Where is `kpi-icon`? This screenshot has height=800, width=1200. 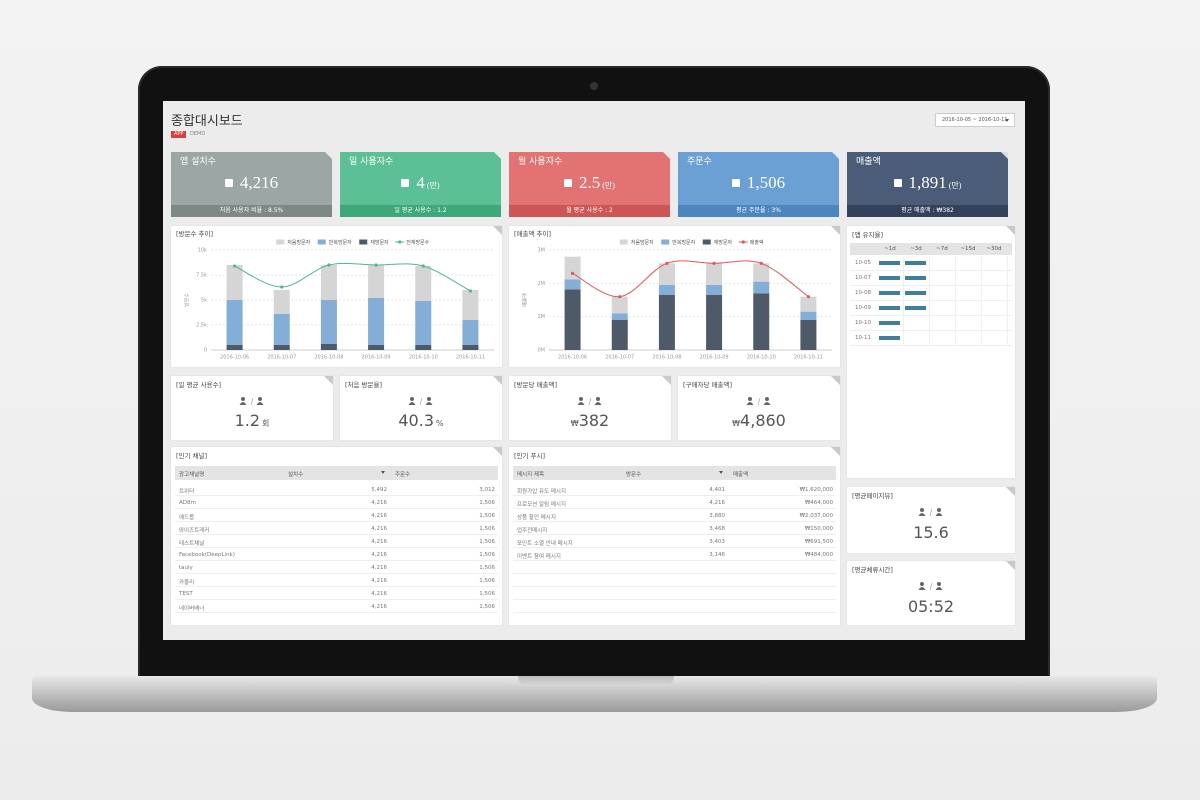
kpi-icon is located at coordinates (897, 183).